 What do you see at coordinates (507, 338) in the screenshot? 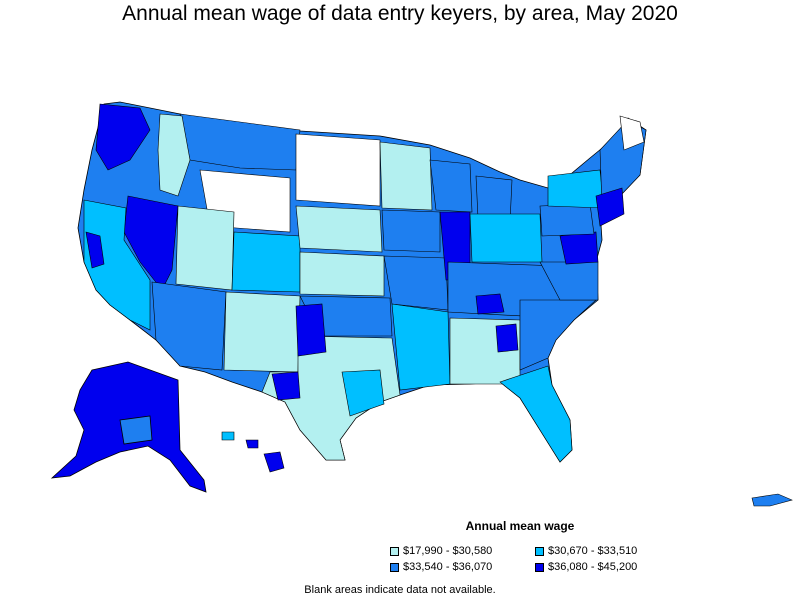
I see `region-atlanta` at bounding box center [507, 338].